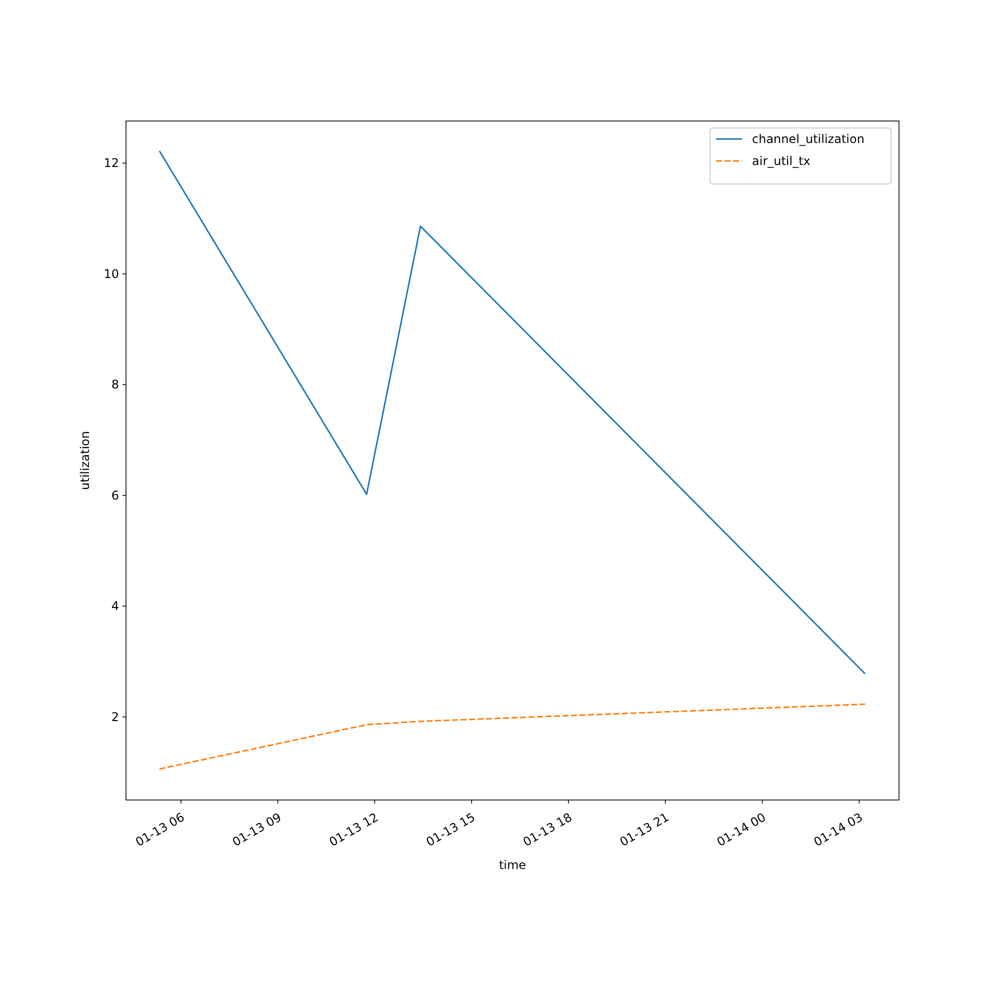  What do you see at coordinates (512, 865) in the screenshot?
I see `x-axis-title: time` at bounding box center [512, 865].